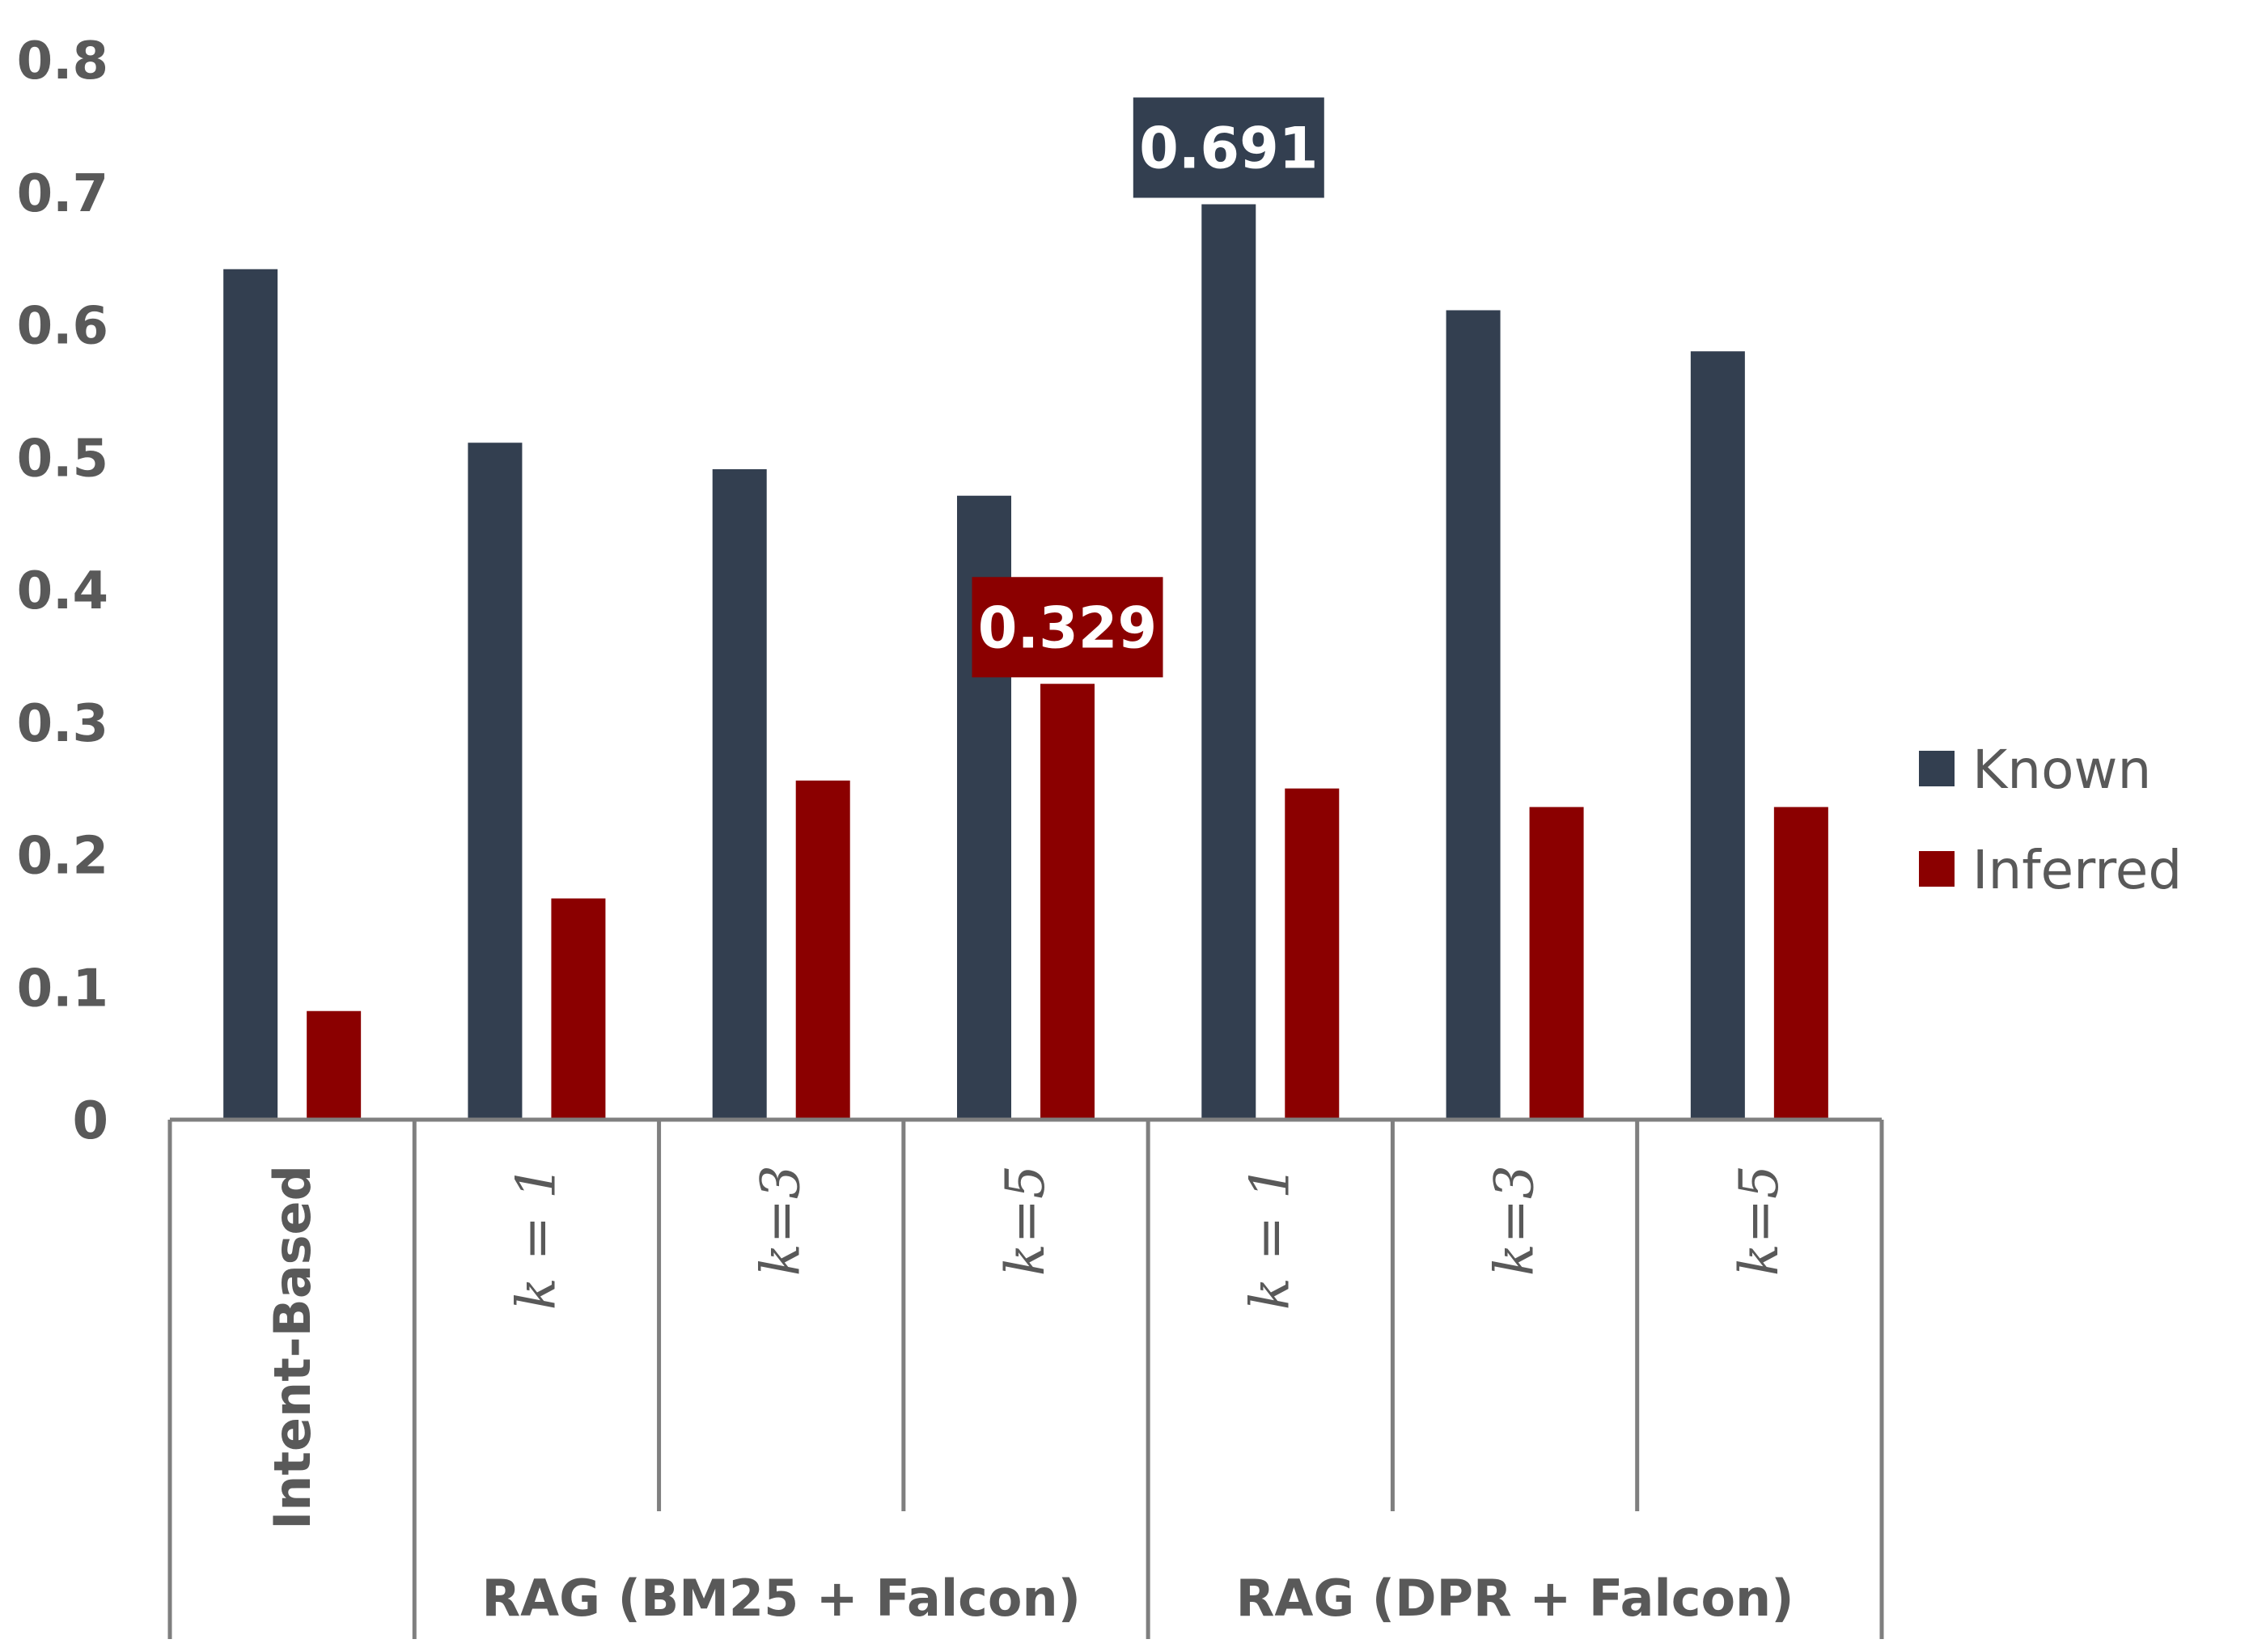 The height and width of the screenshot is (1652, 2249). What do you see at coordinates (1937, 768) in the screenshot?
I see `legend-swatch-known` at bounding box center [1937, 768].